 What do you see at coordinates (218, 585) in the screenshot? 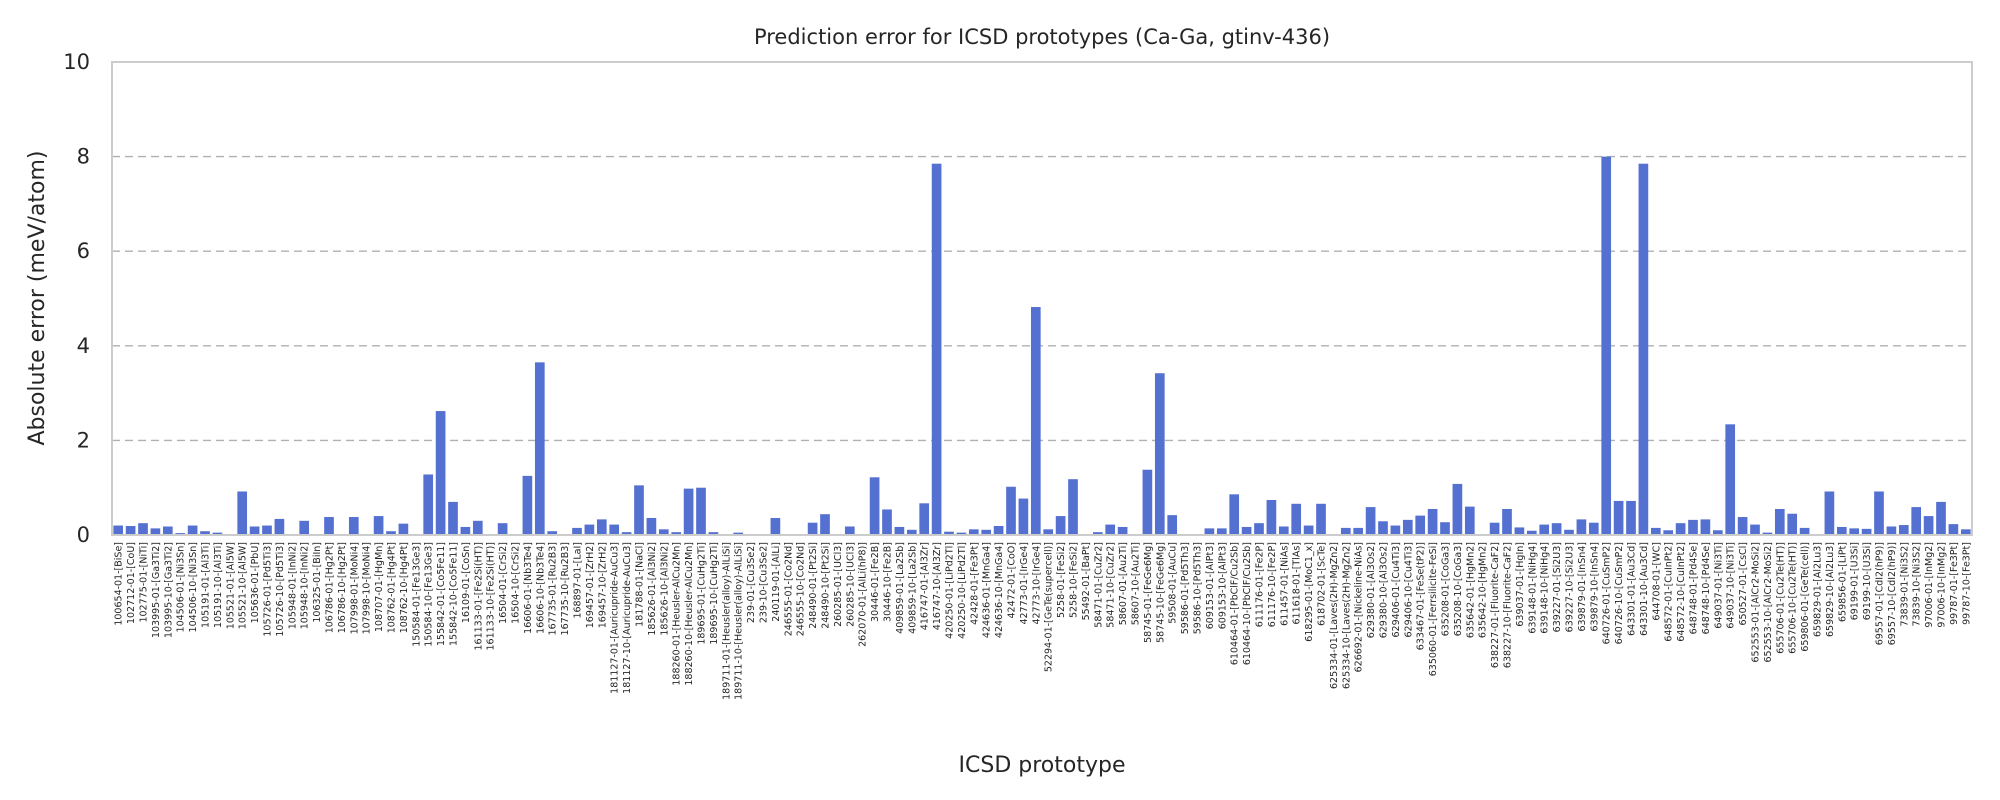
I see `x-tick-label: 105191-10-[Al3Ti]` at bounding box center [218, 585].